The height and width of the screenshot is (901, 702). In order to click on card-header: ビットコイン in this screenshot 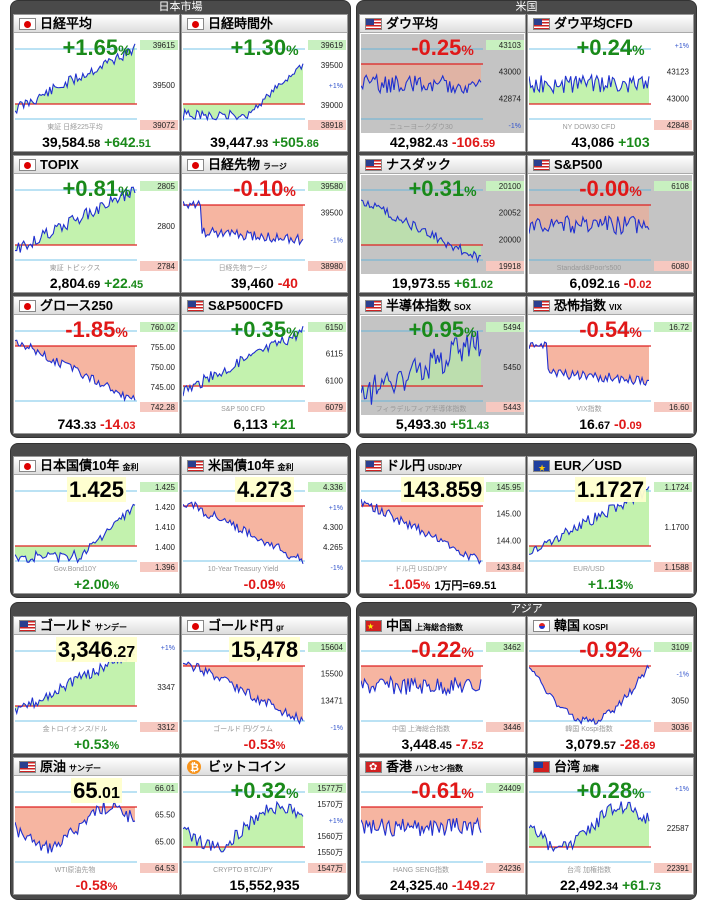, I will do `click(264, 767)`.